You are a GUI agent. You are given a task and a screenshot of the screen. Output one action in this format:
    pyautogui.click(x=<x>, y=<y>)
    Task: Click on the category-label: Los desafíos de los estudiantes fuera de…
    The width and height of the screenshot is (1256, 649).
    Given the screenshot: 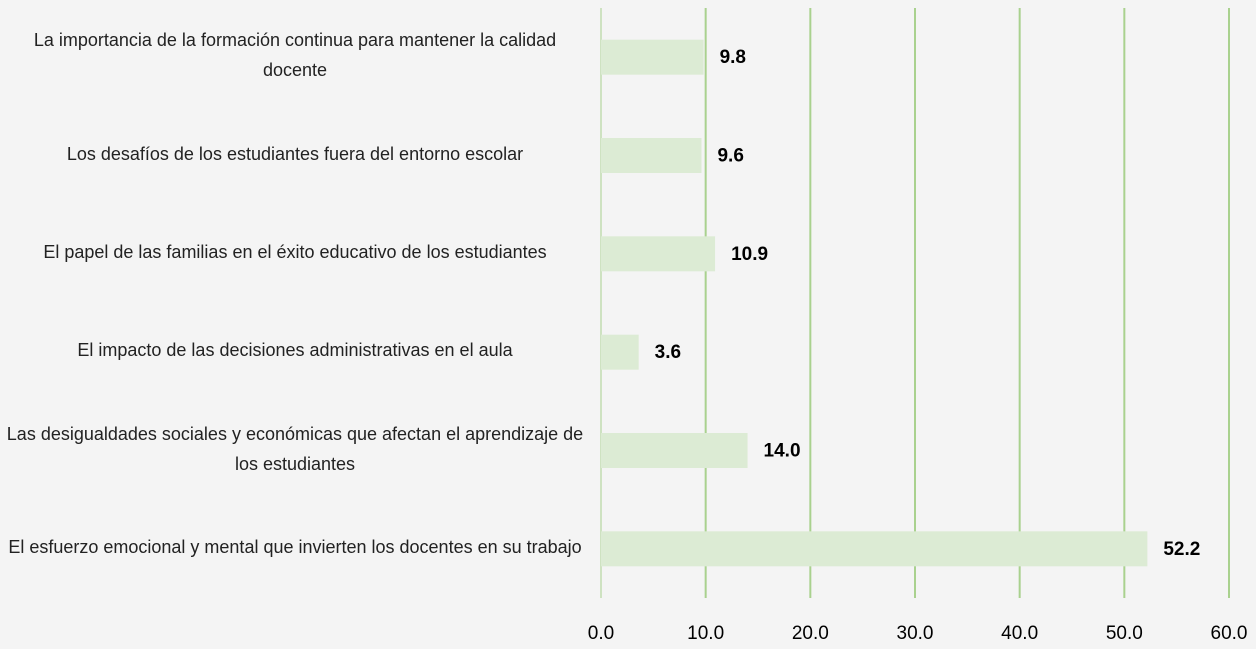 What is the action you would take?
    pyautogui.click(x=295, y=153)
    